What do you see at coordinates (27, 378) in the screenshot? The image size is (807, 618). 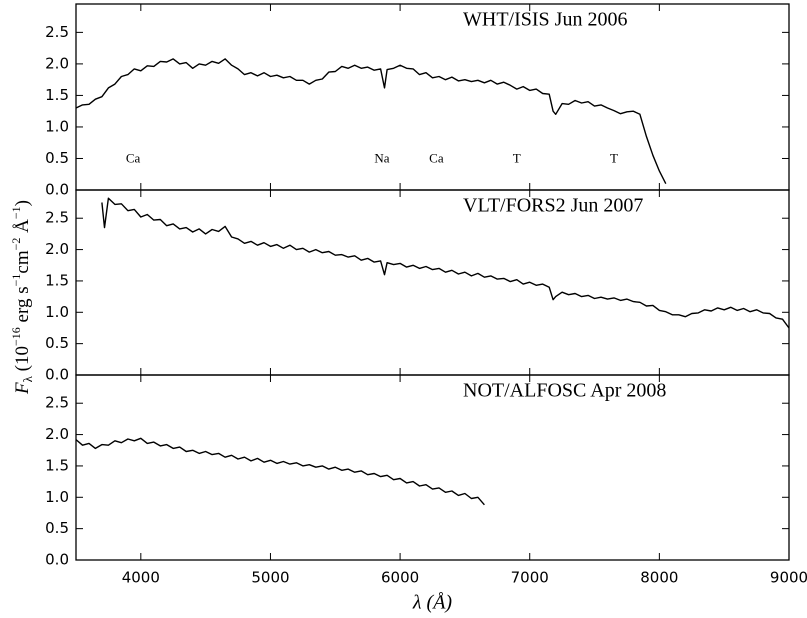 I see `y-axis-label-part: λ` at bounding box center [27, 378].